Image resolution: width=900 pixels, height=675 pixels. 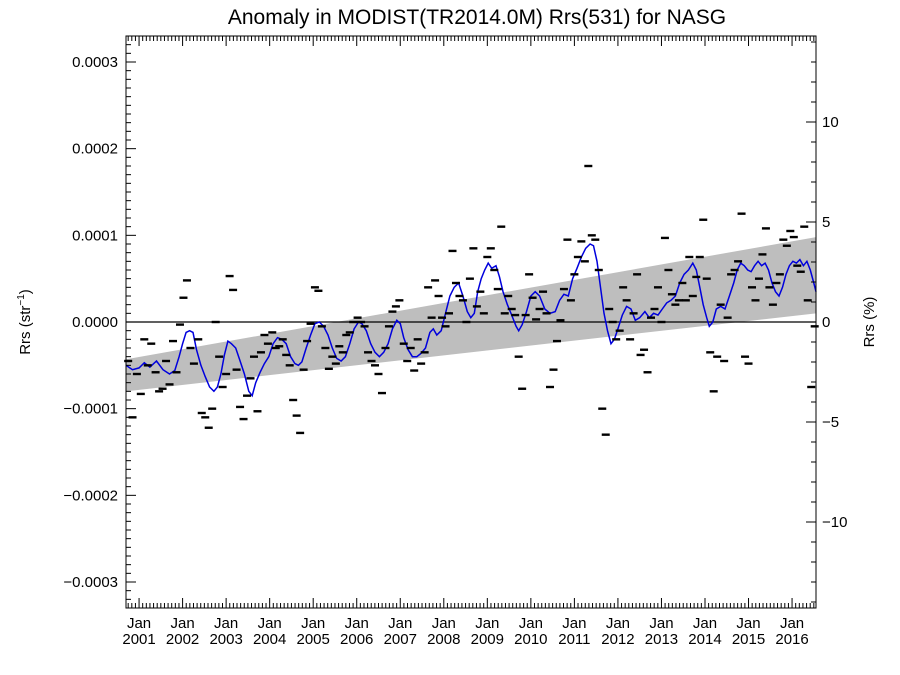 I want to click on y-tick-label: −0.0003, so click(x=90, y=582).